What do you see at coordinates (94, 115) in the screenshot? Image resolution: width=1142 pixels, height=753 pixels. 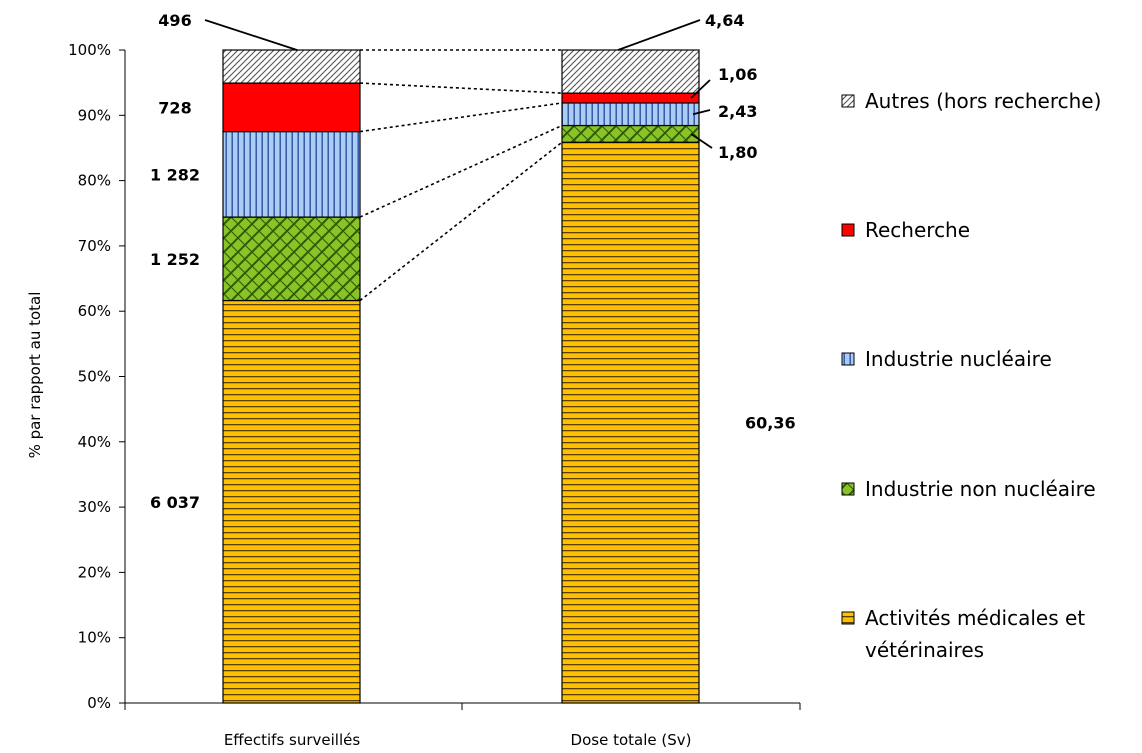 I see `y-tick-label: 90%` at bounding box center [94, 115].